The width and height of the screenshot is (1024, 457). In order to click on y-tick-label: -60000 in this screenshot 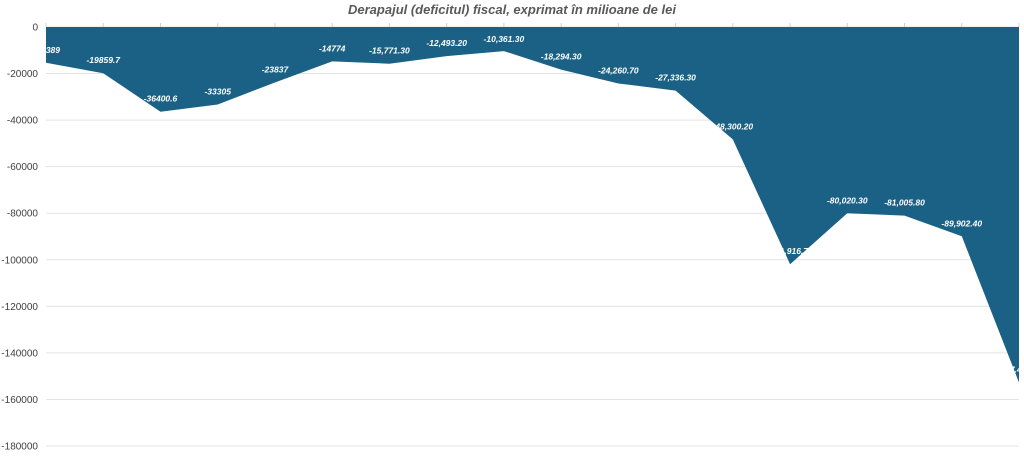, I will do `click(23, 167)`.